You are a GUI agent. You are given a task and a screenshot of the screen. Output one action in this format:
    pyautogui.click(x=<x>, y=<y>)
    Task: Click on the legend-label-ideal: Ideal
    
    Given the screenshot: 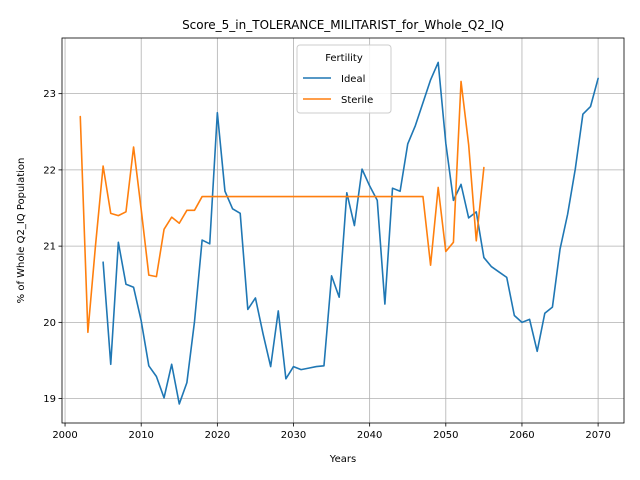 What is the action you would take?
    pyautogui.click(x=353, y=79)
    